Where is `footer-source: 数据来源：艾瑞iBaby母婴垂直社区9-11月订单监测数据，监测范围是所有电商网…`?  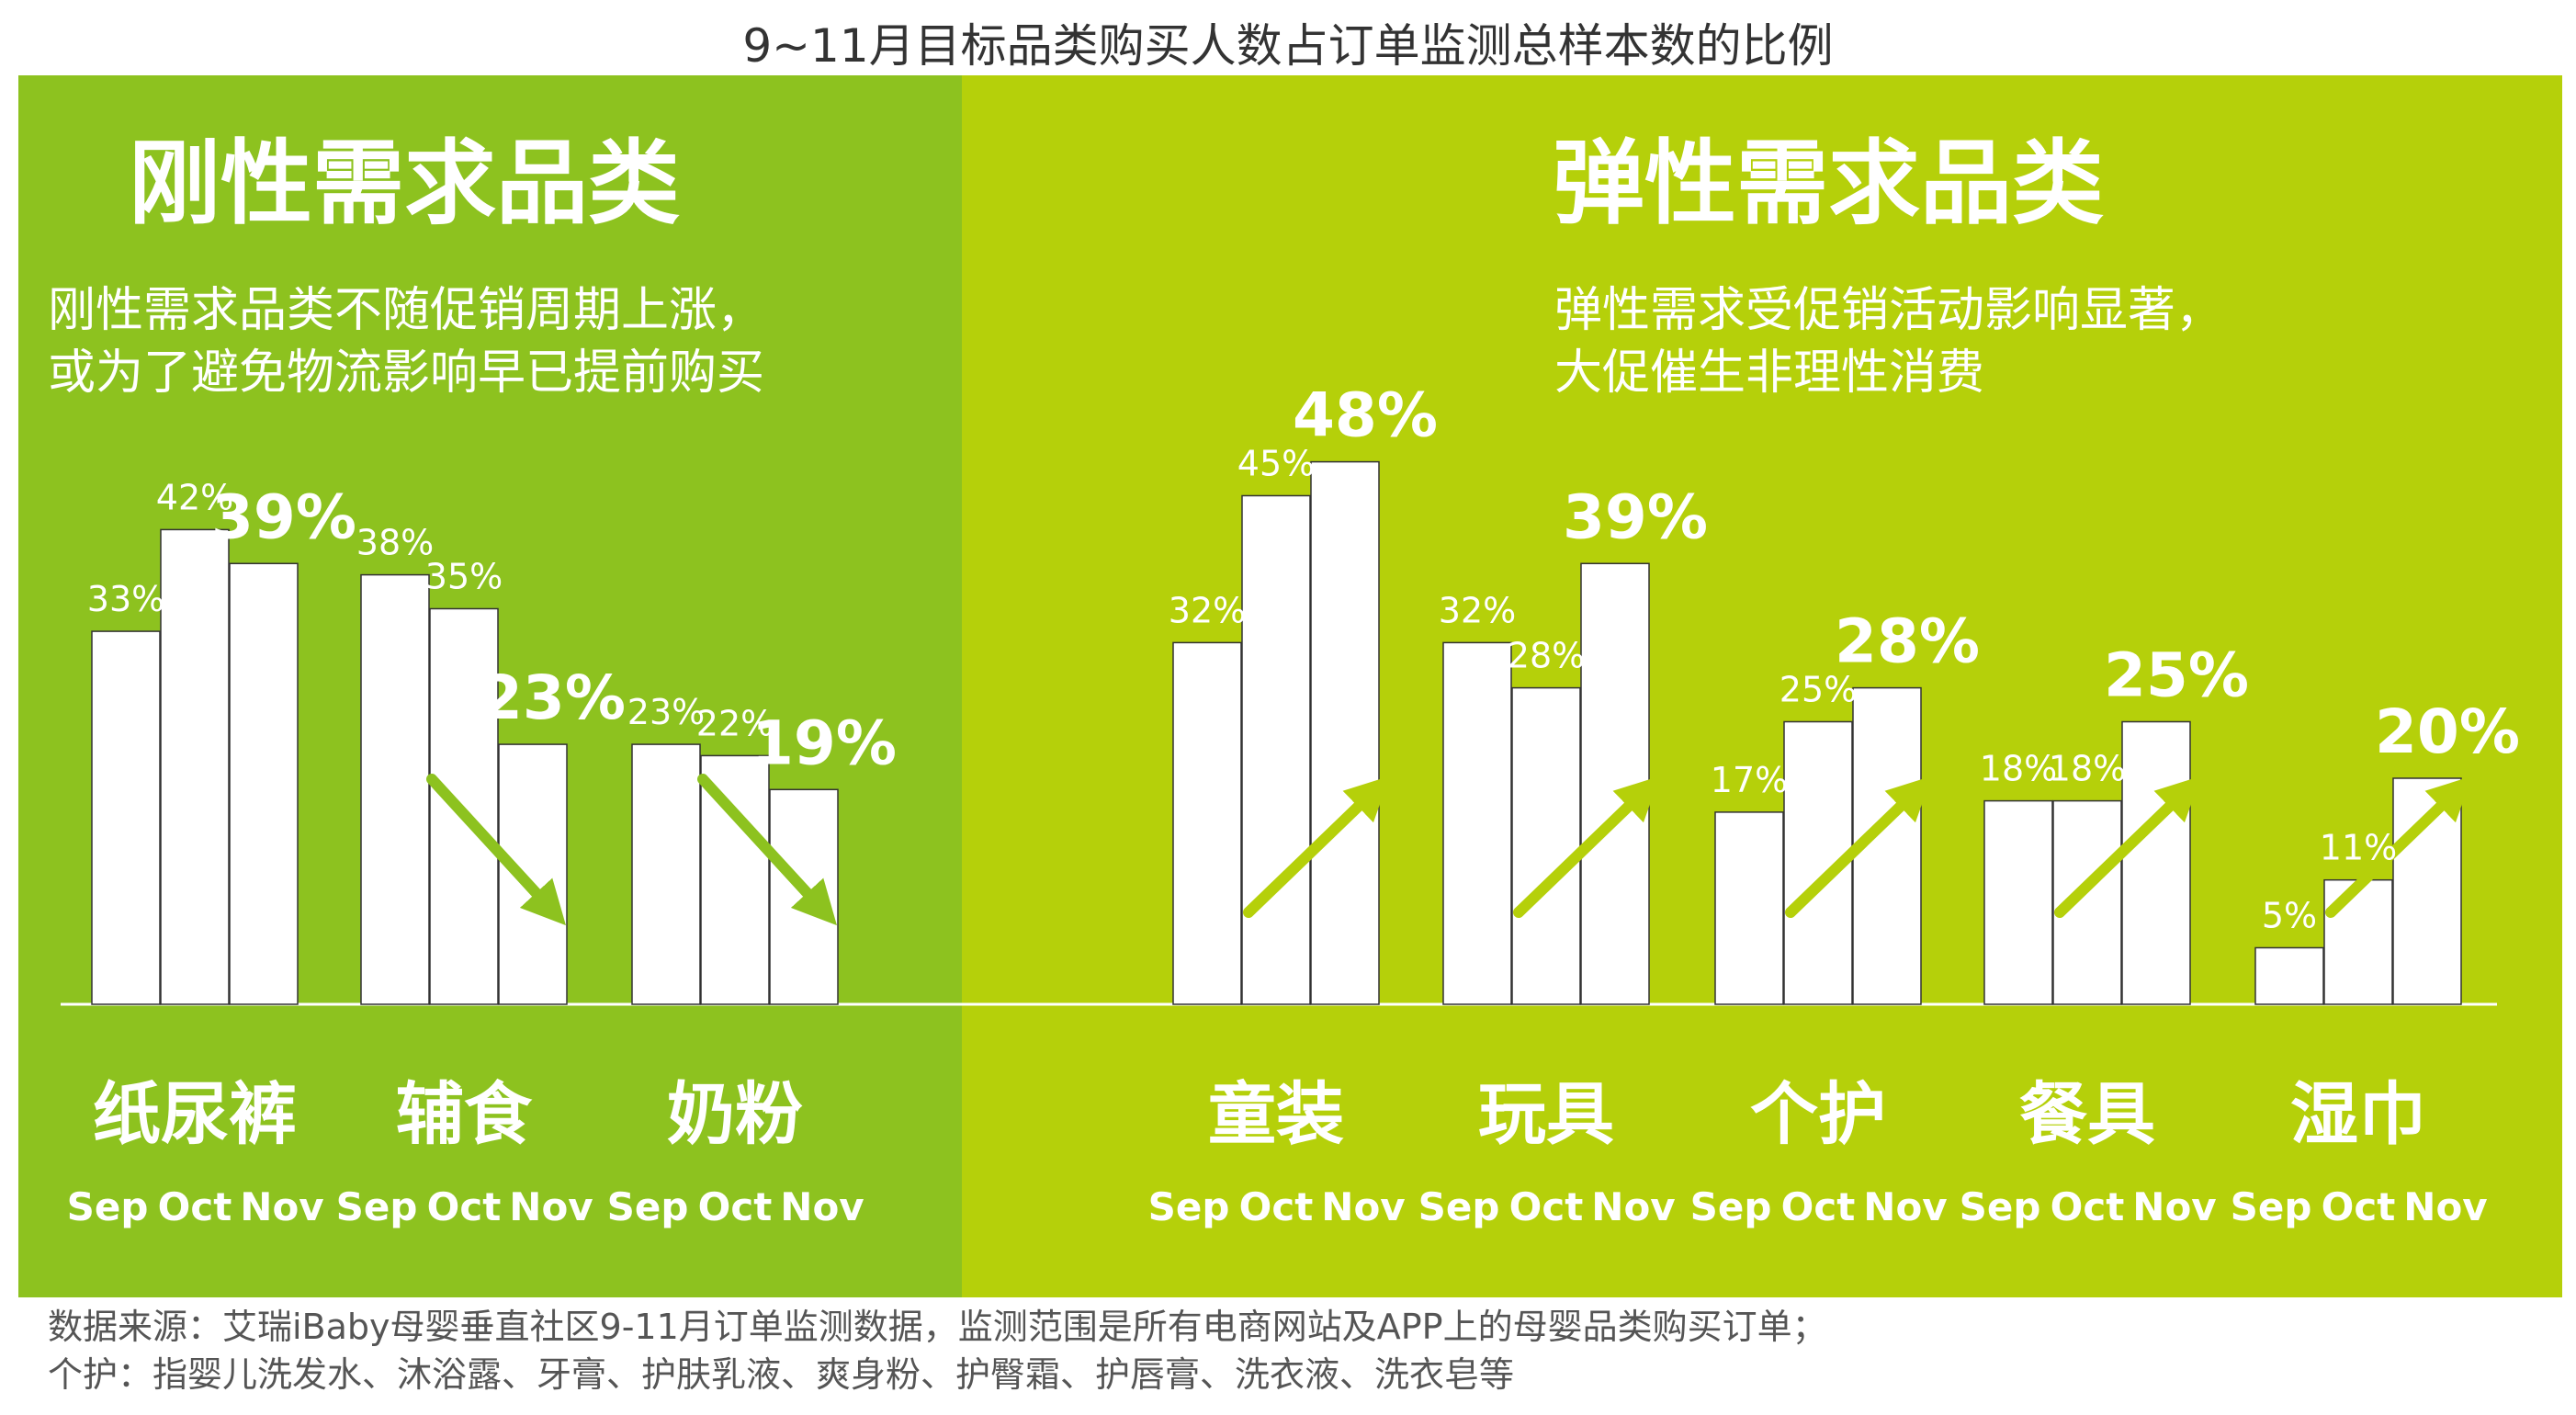 footer-source: 数据来源：艾瑞iBaby母婴垂直社区9-11月订单监测数据，监测范围是所有电商网… is located at coordinates (937, 1327).